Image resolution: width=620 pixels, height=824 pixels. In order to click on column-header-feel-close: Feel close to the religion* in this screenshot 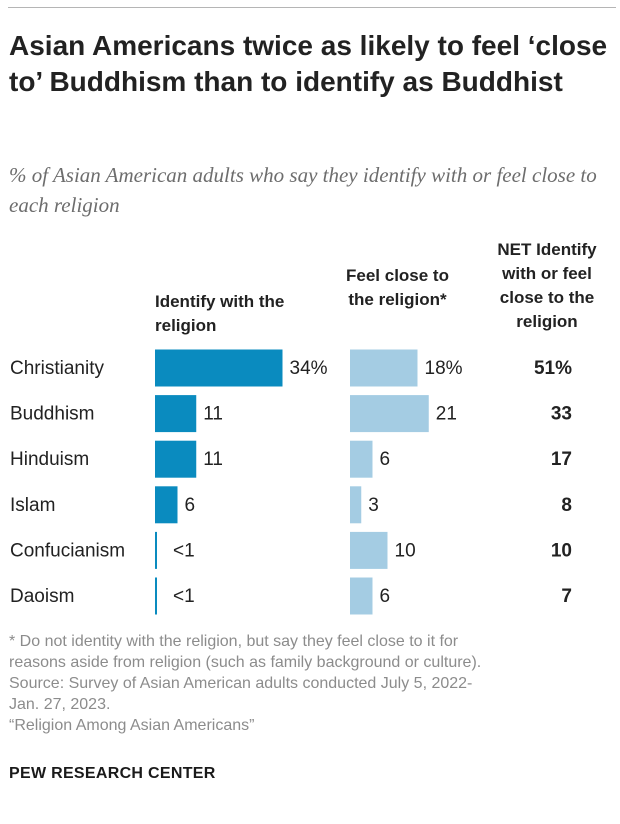, I will do `click(397, 287)`.